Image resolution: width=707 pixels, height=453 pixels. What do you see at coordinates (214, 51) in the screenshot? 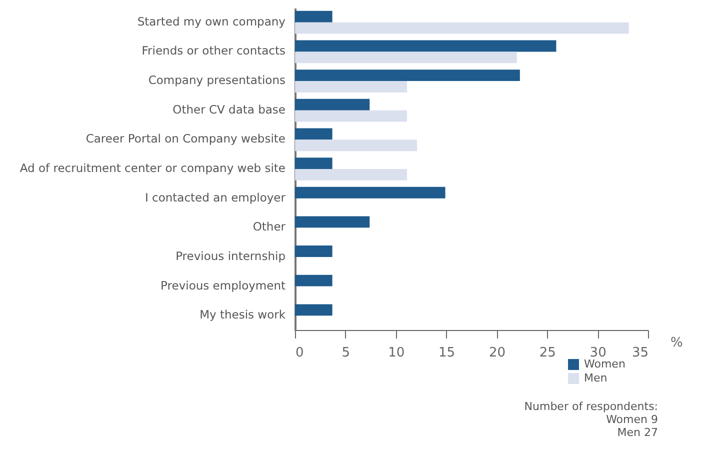
I see `y-tick-label: Friends or other contacts` at bounding box center [214, 51].